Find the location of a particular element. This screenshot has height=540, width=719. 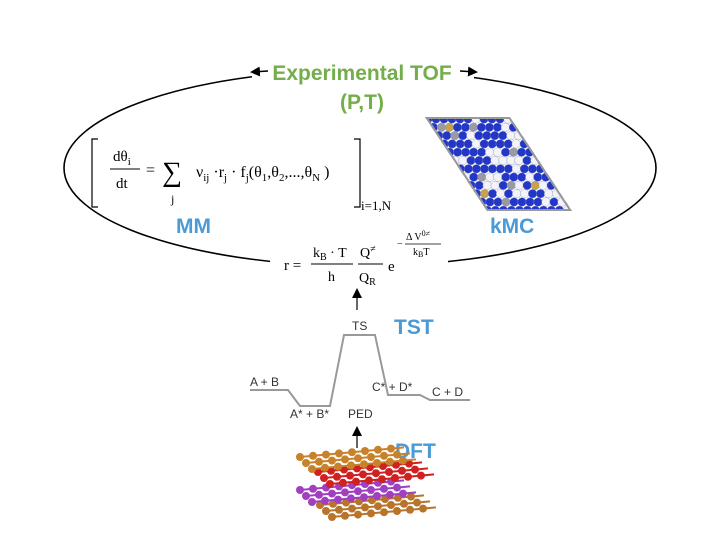

kmc-border is located at coordinates (498, 164).